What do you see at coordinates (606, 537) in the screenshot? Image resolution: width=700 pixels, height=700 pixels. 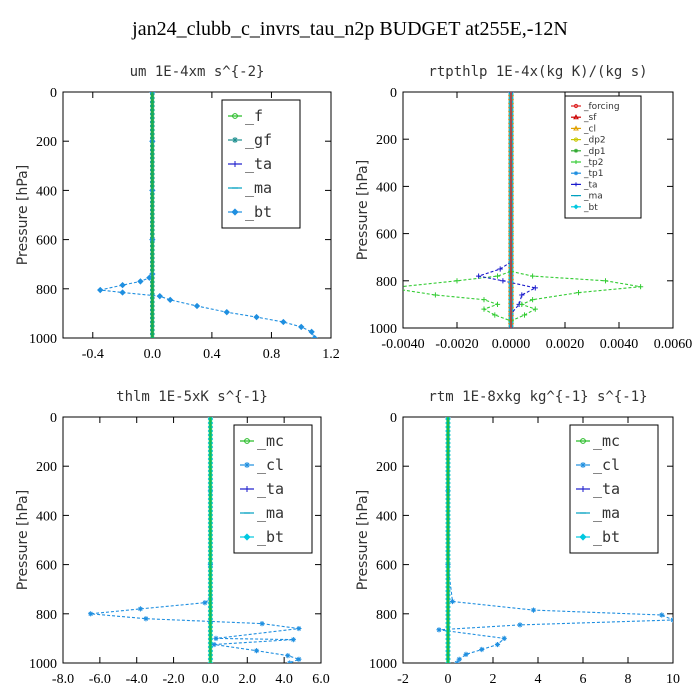 I see `legend-label: _bt` at bounding box center [606, 537].